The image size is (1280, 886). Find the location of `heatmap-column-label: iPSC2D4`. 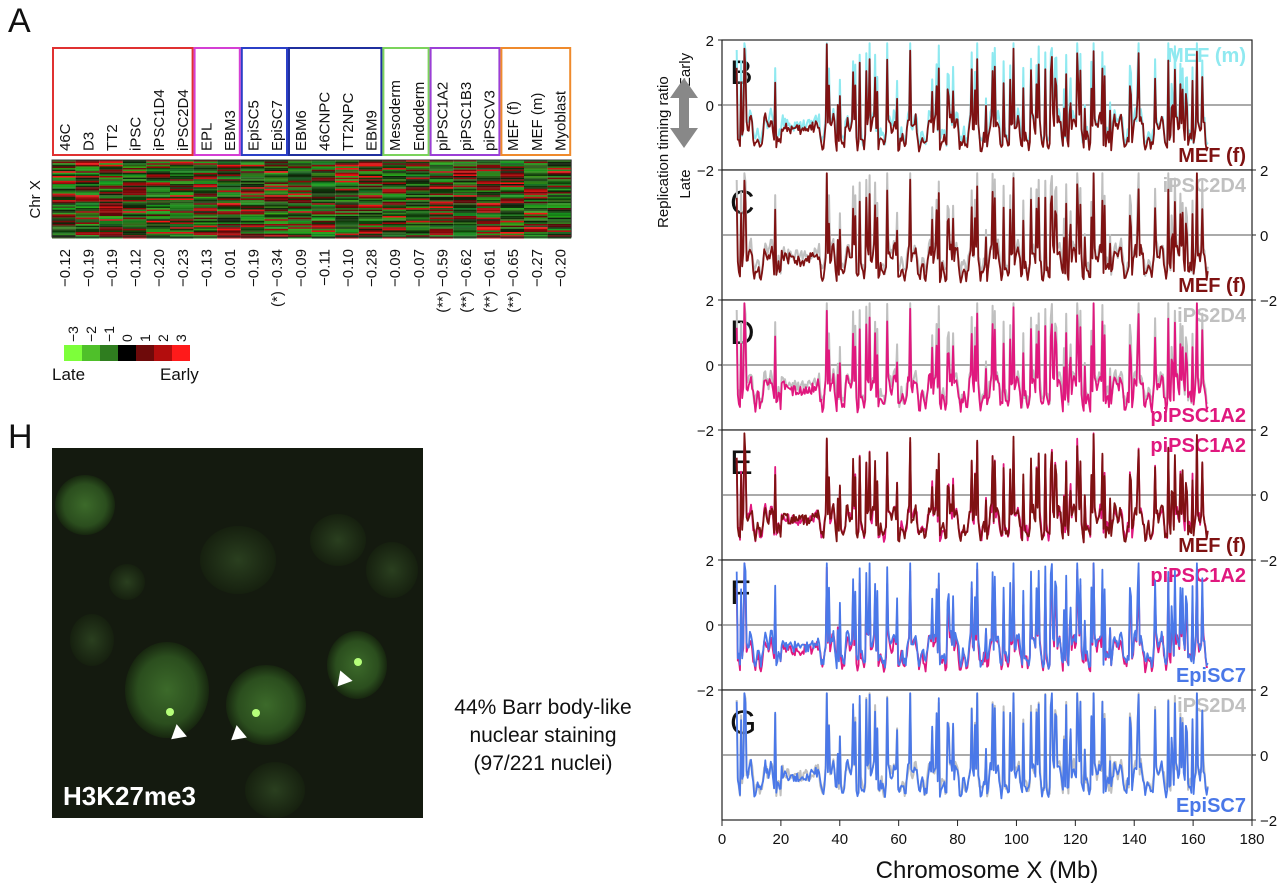

heatmap-column-label: iPSC2D4 is located at coordinates (183, 120).